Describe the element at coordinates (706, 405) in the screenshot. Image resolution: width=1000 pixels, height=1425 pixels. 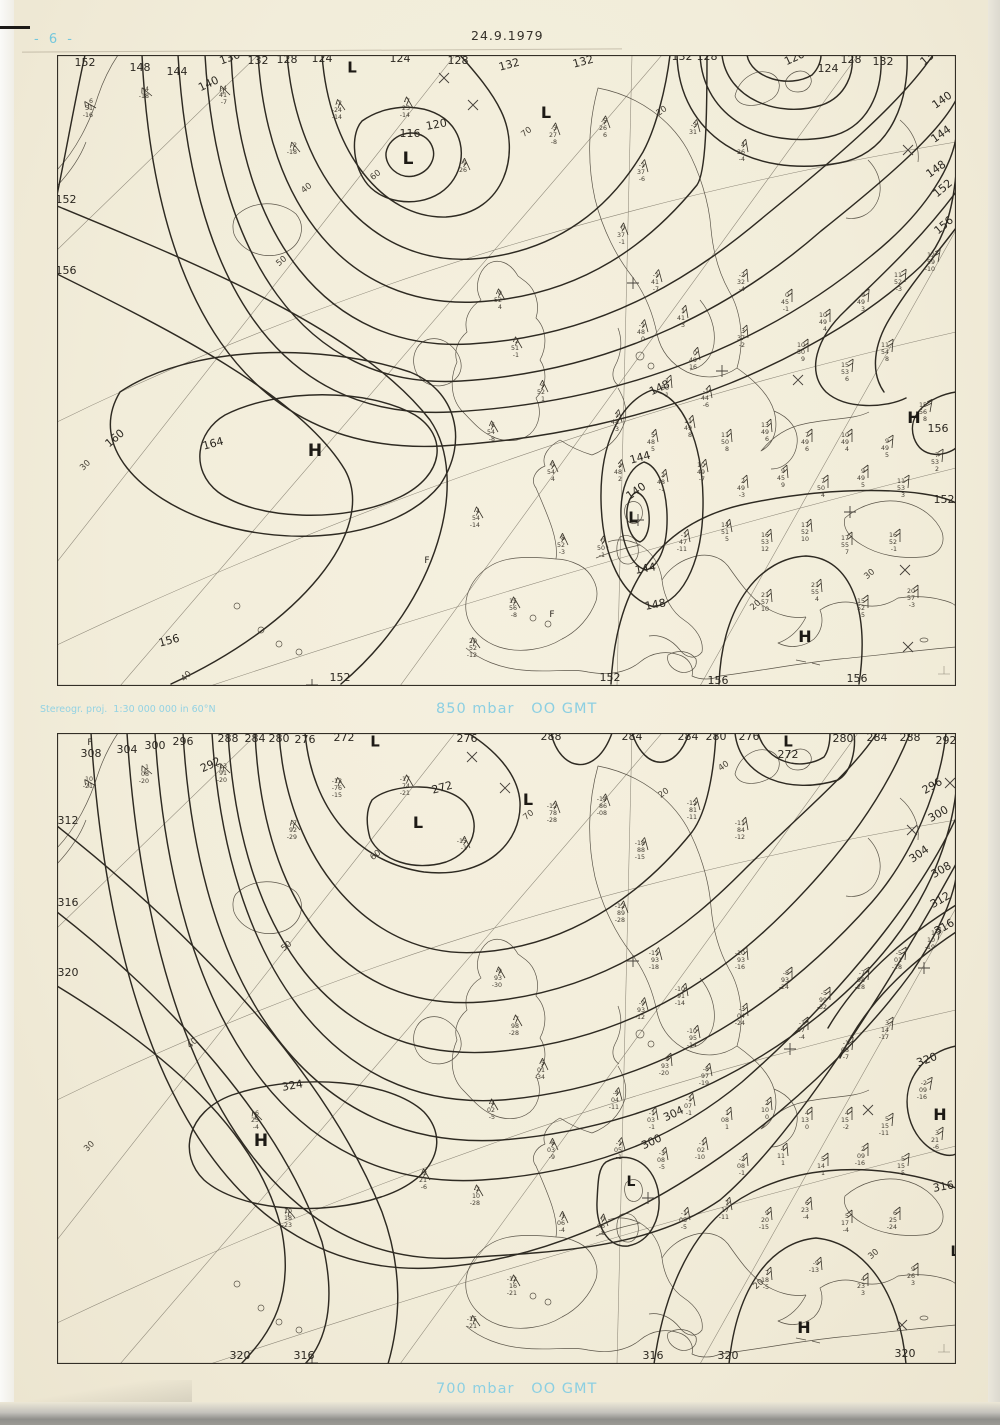
I see `svg-text: -6` at that location.